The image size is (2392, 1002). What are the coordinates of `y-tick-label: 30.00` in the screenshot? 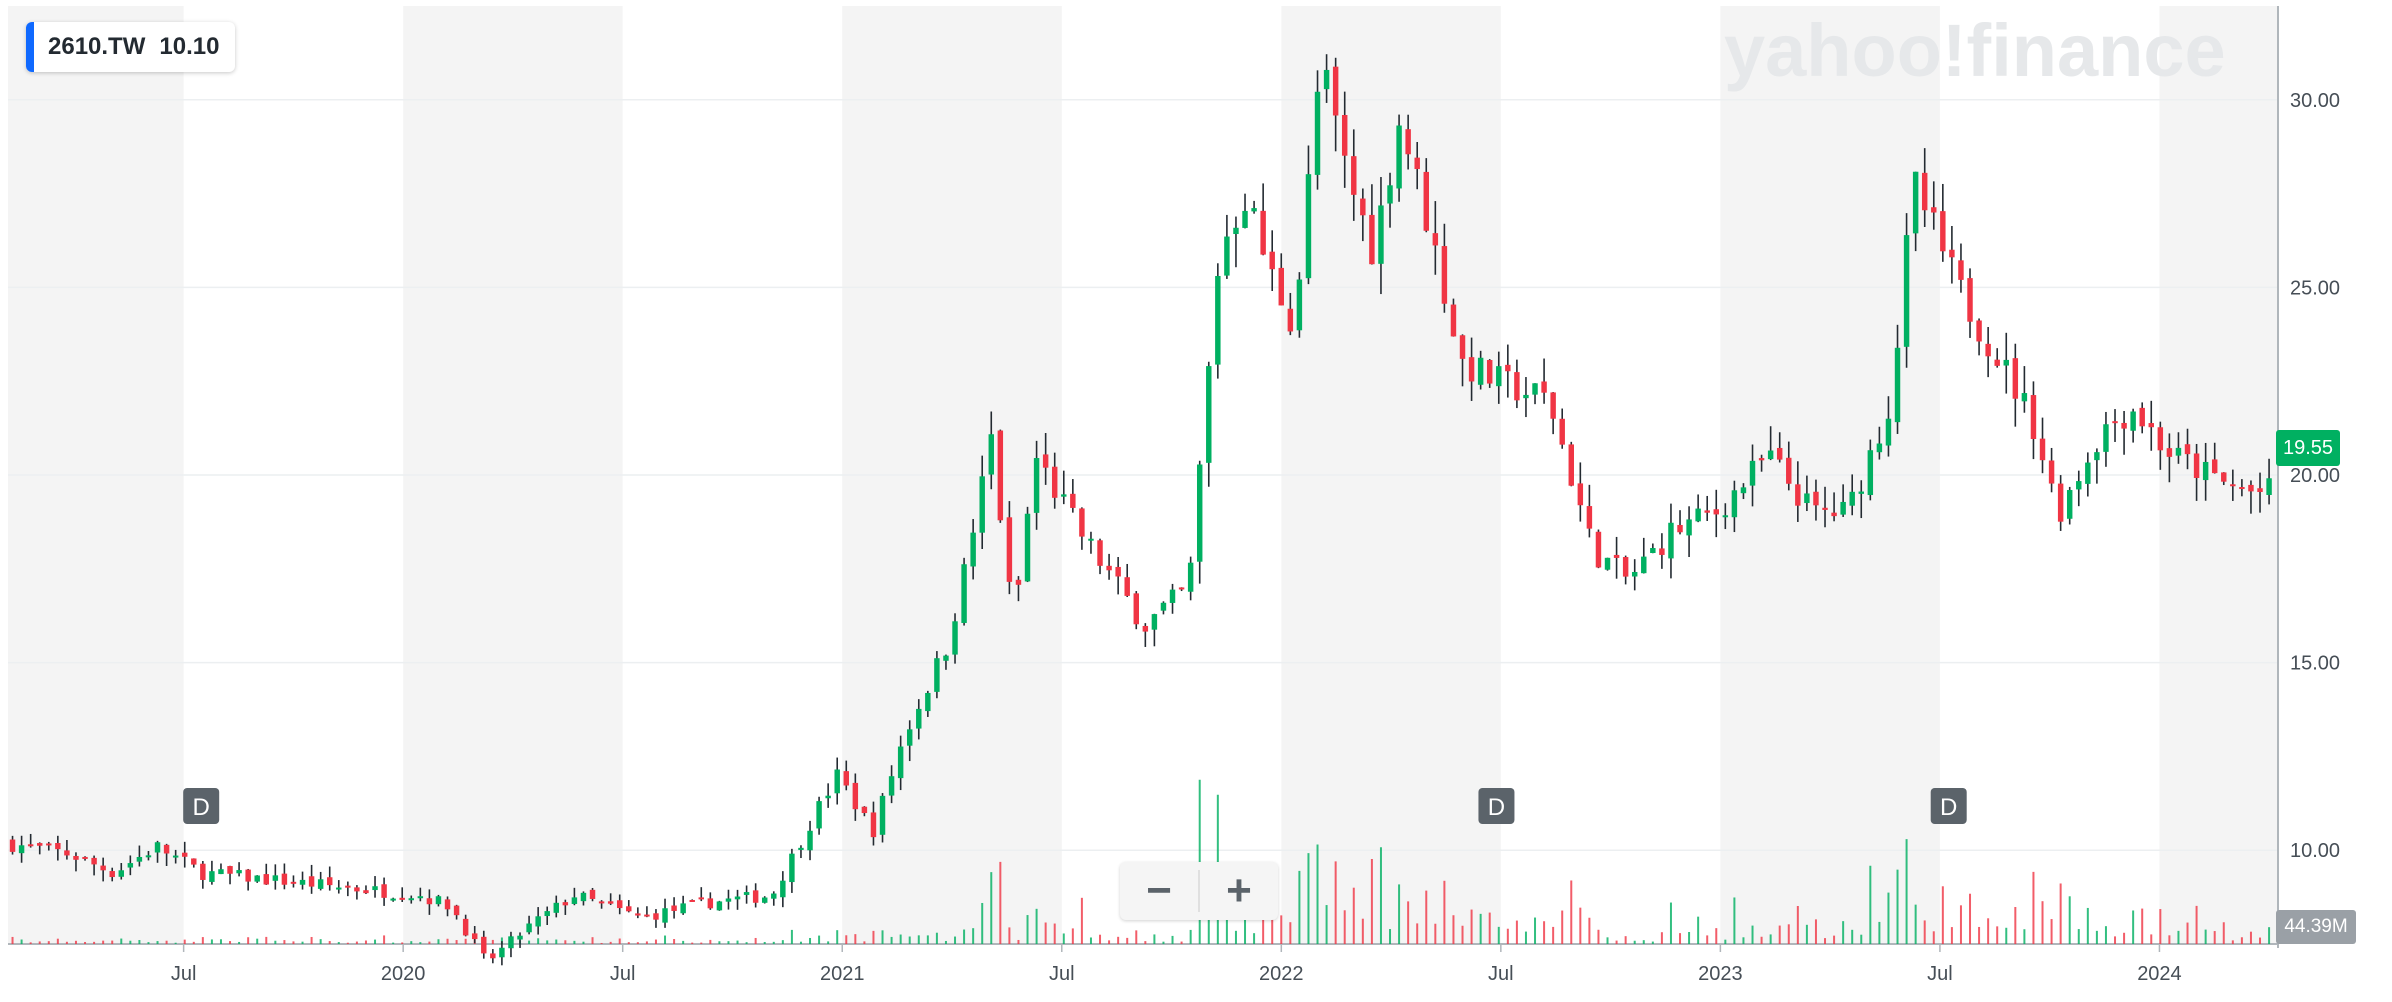 It's located at (2315, 101).